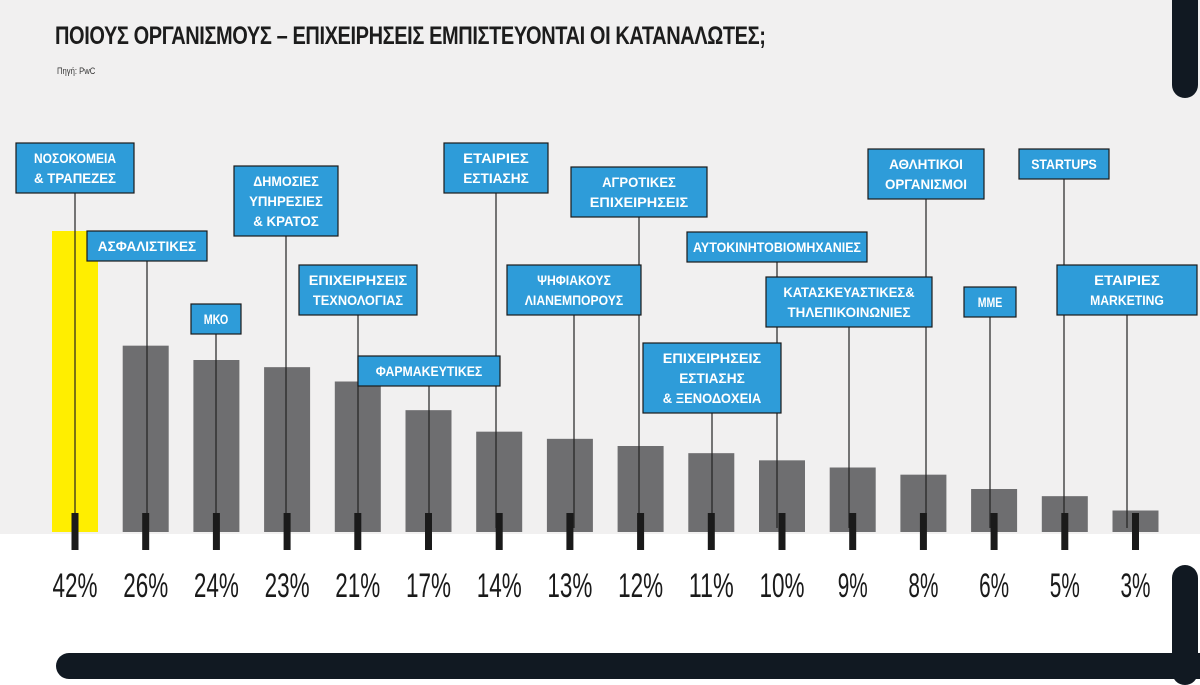  What do you see at coordinates (782, 586) in the screenshot?
I see `value-label: 10%` at bounding box center [782, 586].